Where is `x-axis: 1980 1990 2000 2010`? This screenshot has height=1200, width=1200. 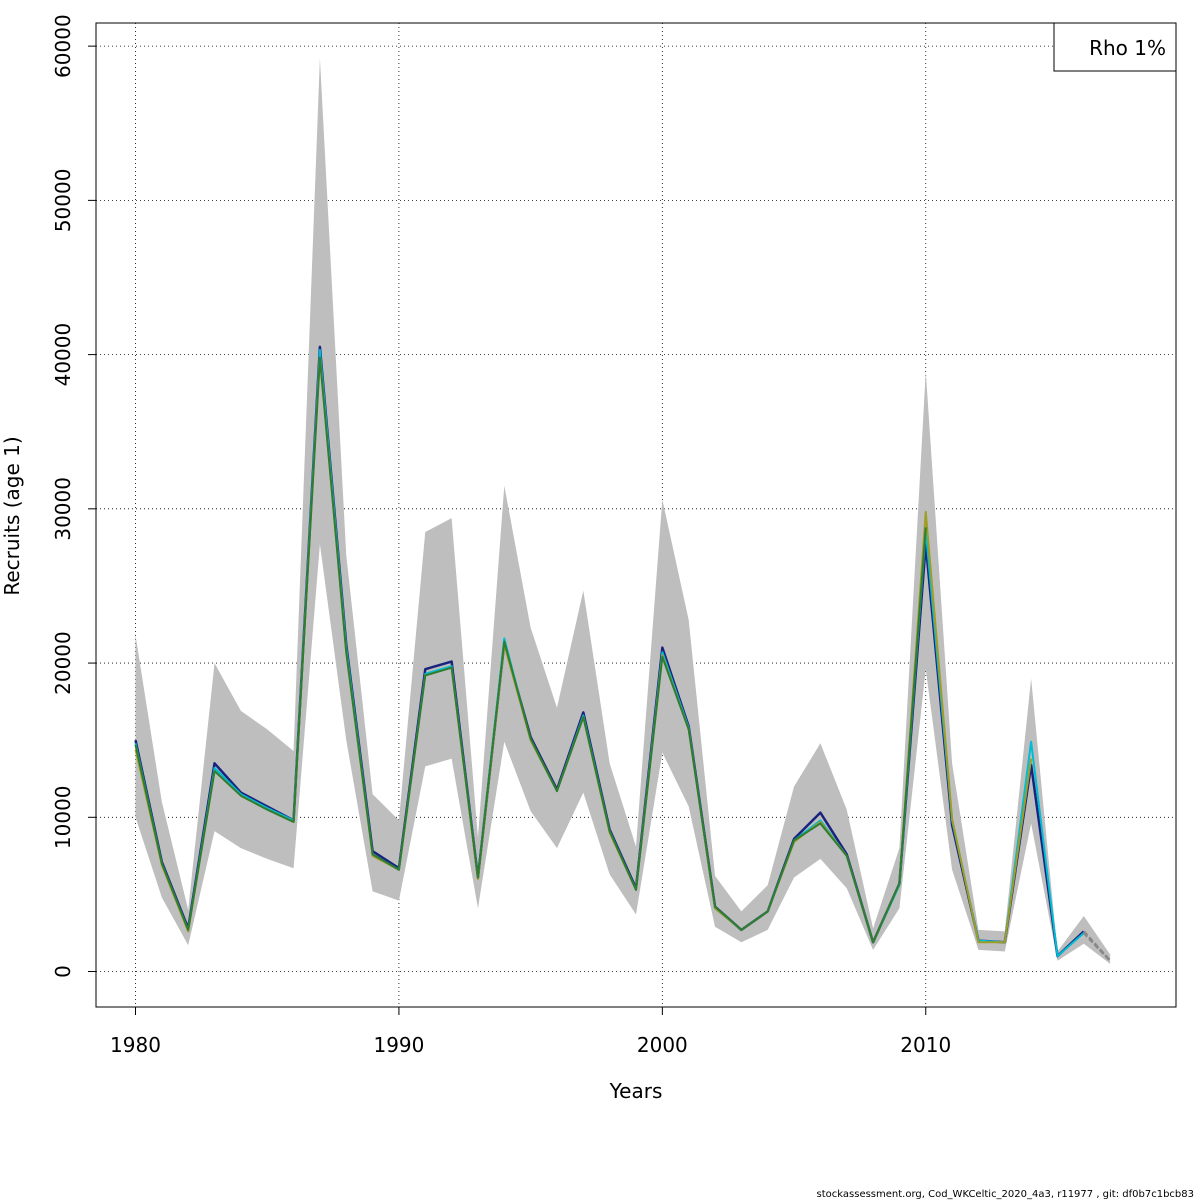 x-axis: 1980 1990 2000 2010 is located at coordinates (530, 1031).